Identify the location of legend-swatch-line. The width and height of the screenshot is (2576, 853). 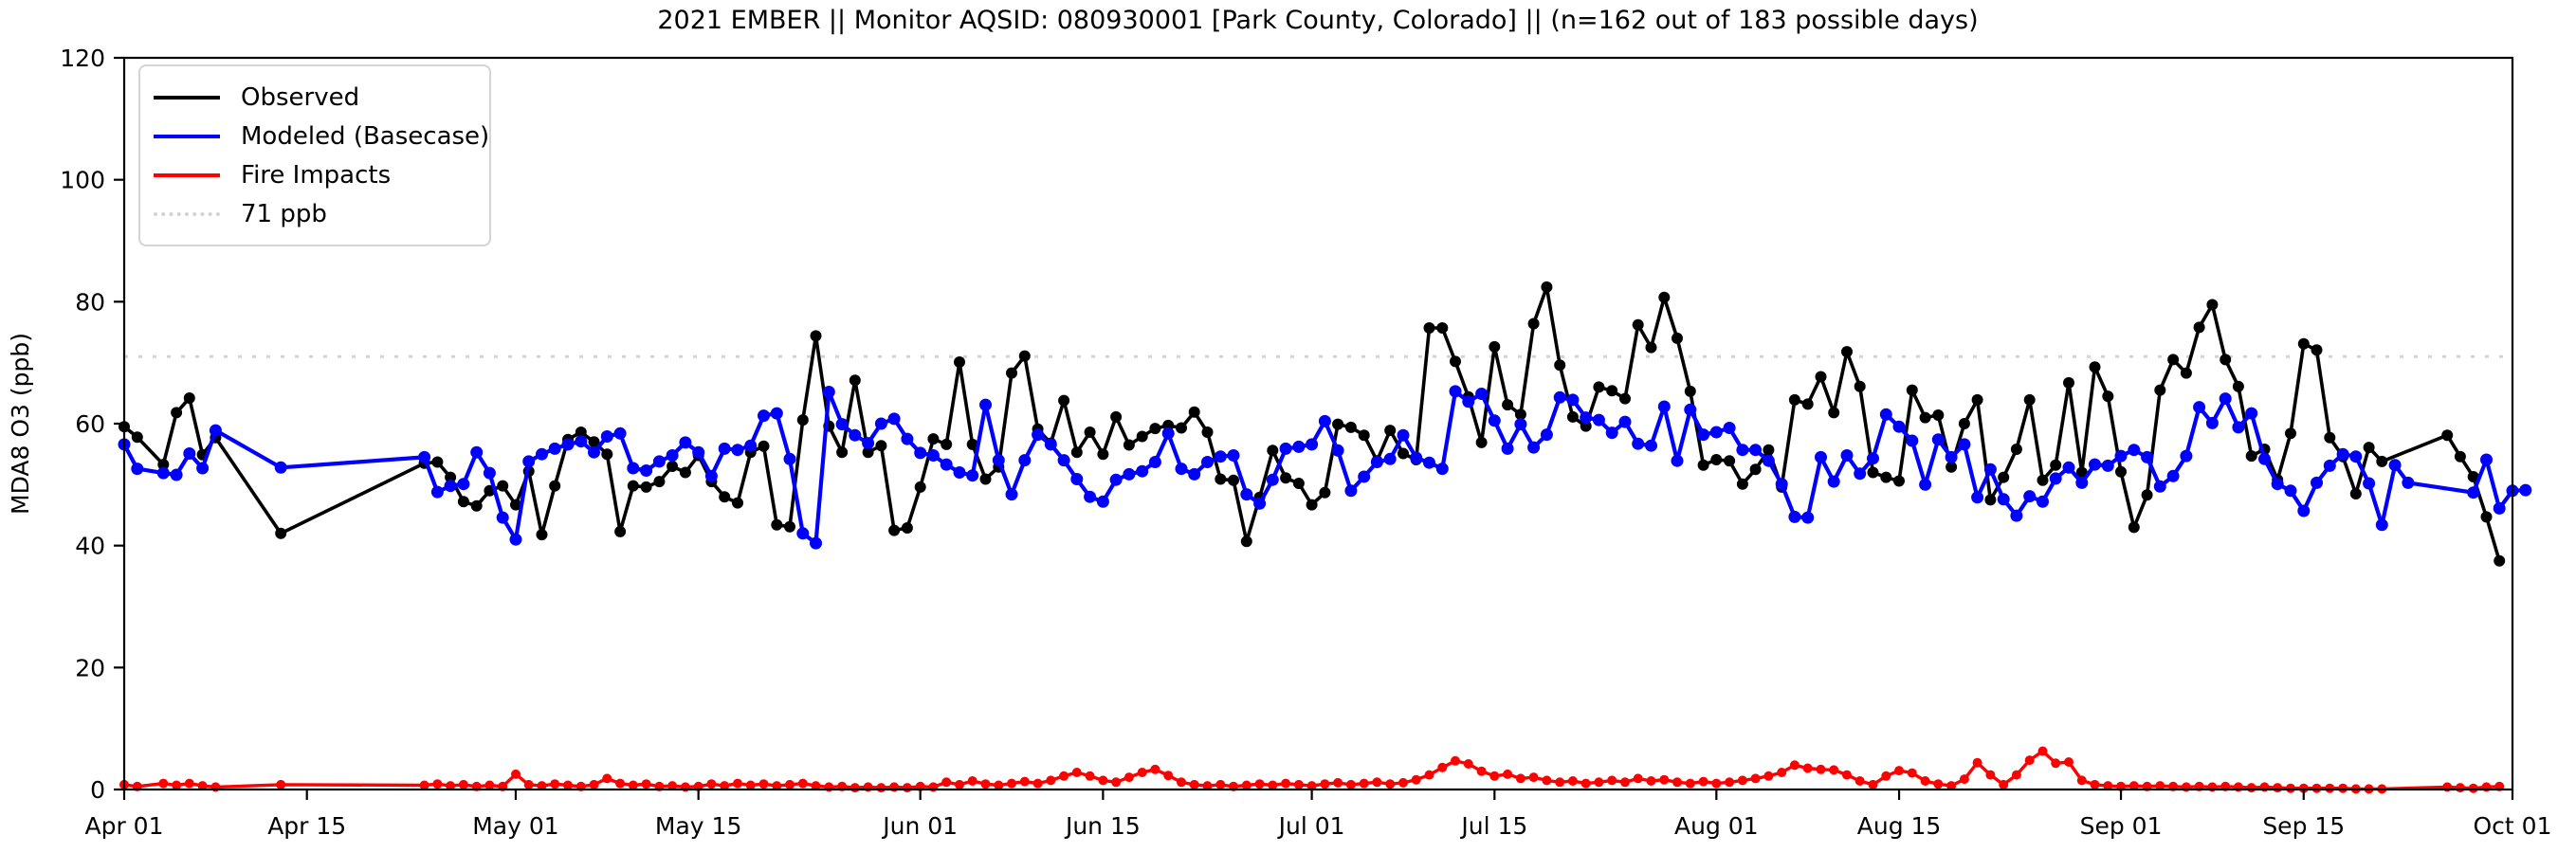
(187, 174).